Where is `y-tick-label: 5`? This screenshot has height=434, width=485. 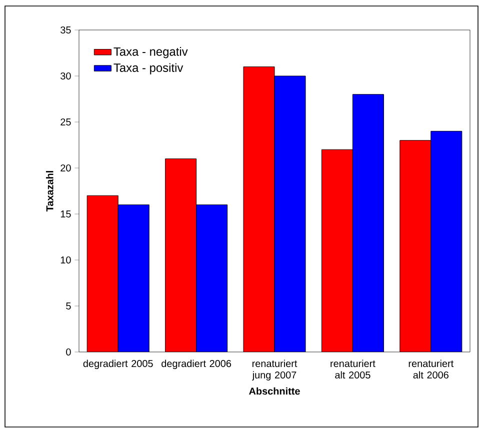 y-tick-label: 5 is located at coordinates (68, 306).